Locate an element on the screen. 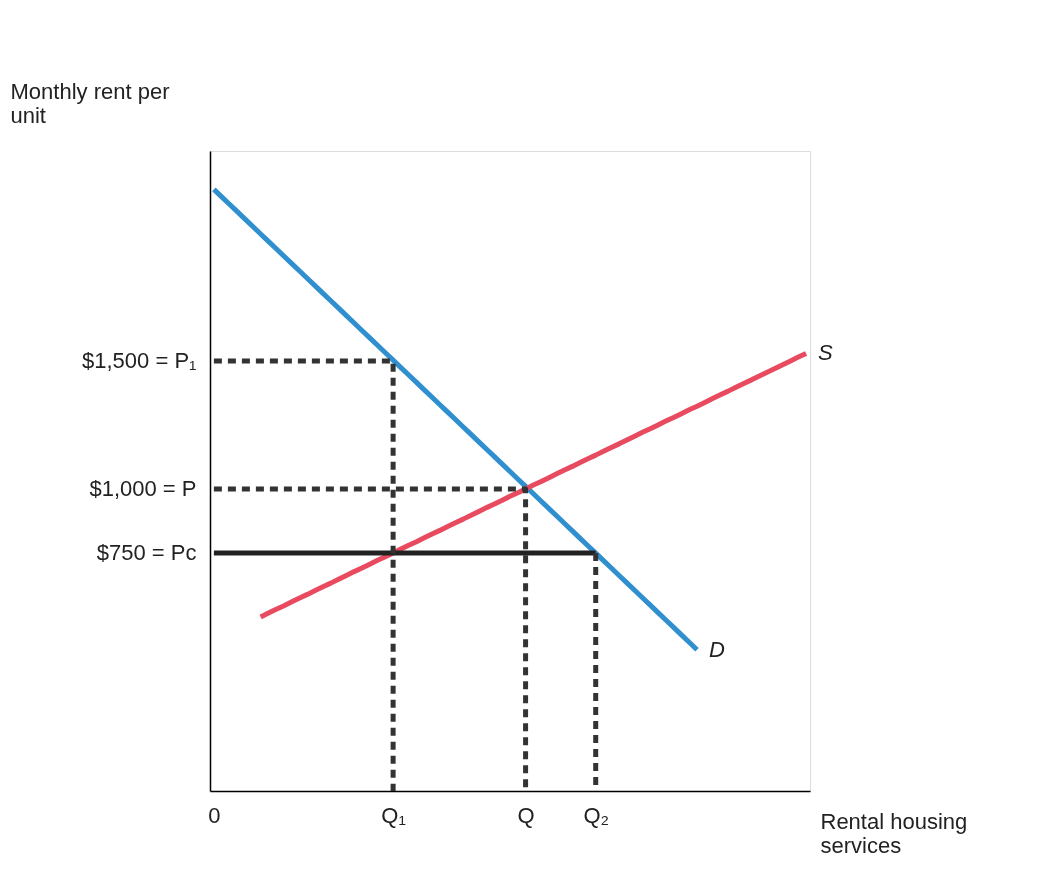  x-tick-label: 0 is located at coordinates (214, 815).